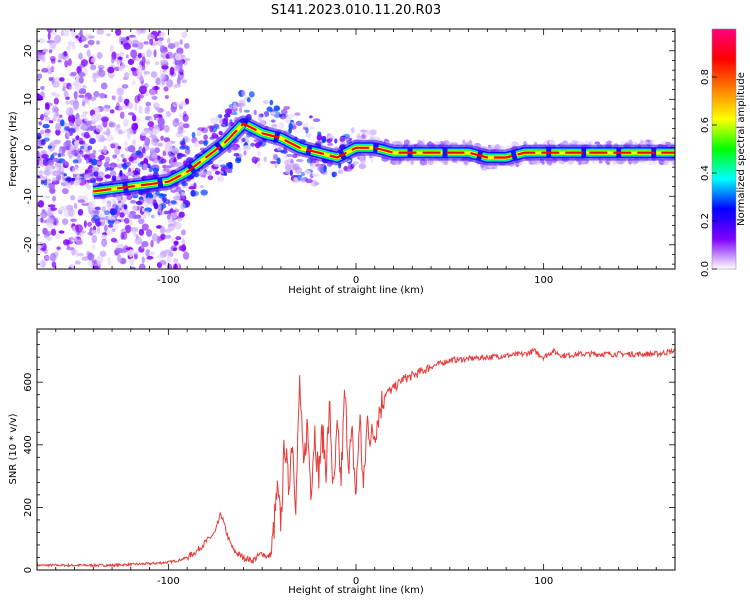 This screenshot has height=600, width=750. Describe the element at coordinates (28, 196) in the screenshot. I see `y-tick-label: -10` at that location.